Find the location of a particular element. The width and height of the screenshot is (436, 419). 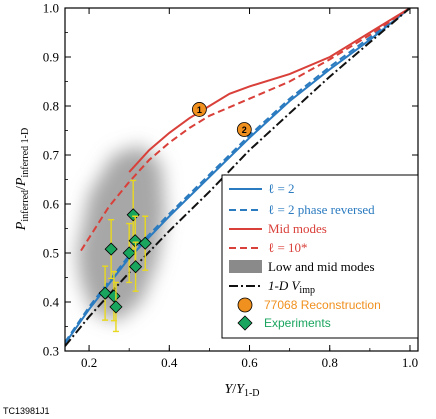

legend-label-l2-phase-reversed: ℓ = 2 phase reversed is located at coordinates (321, 209).